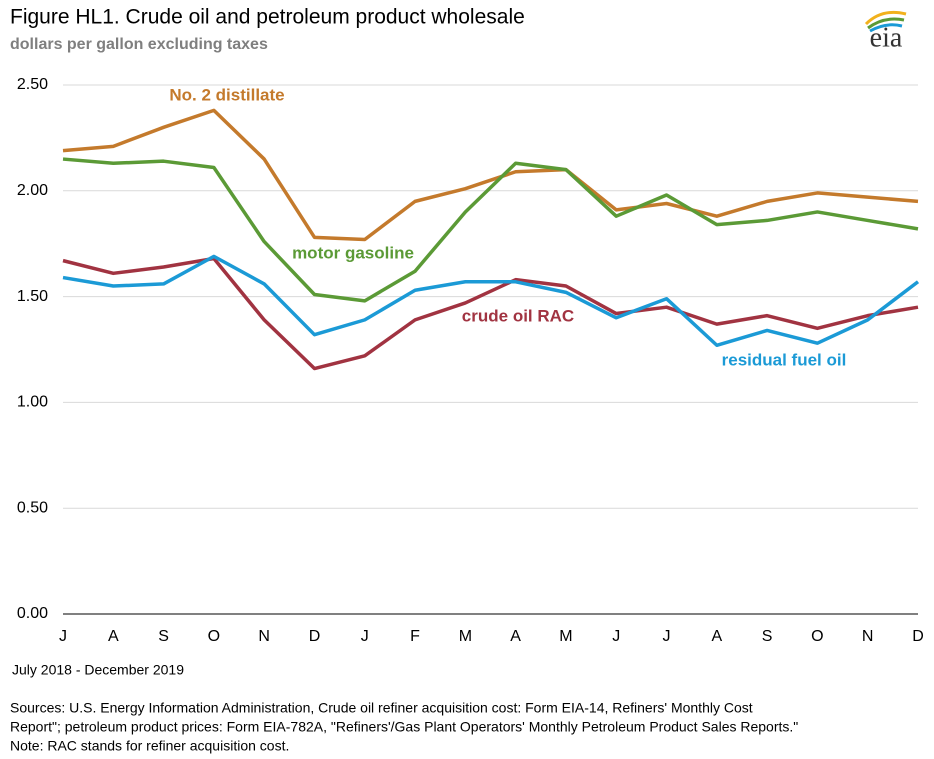 The width and height of the screenshot is (934, 759). Describe the element at coordinates (32, 402) in the screenshot. I see `y-tick-label: 1.00` at that location.